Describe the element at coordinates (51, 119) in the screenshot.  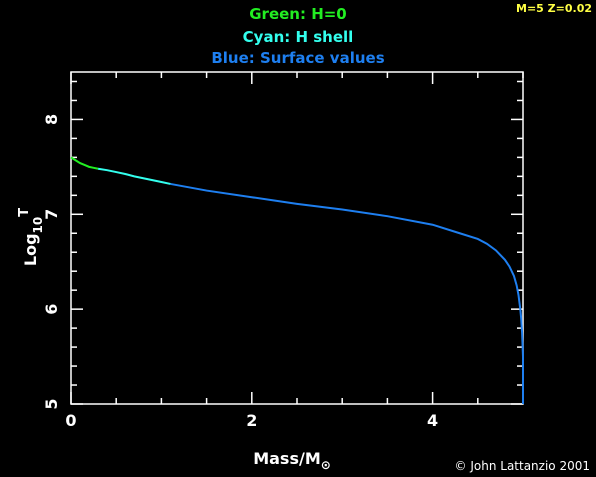
I see `y-tick-label: 8` at that location.